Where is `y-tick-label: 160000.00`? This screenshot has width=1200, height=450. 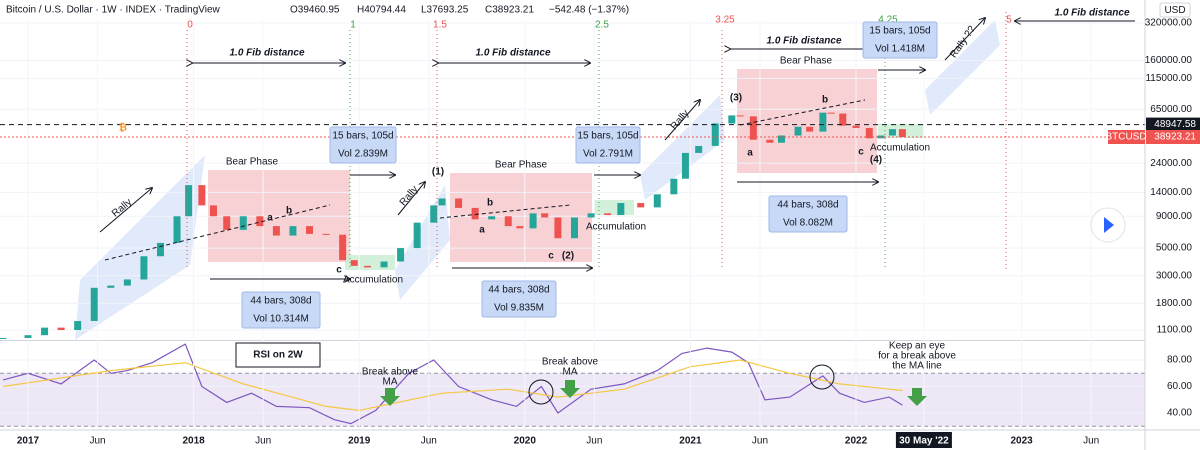 y-tick-label: 160000.00 is located at coordinates (1169, 60).